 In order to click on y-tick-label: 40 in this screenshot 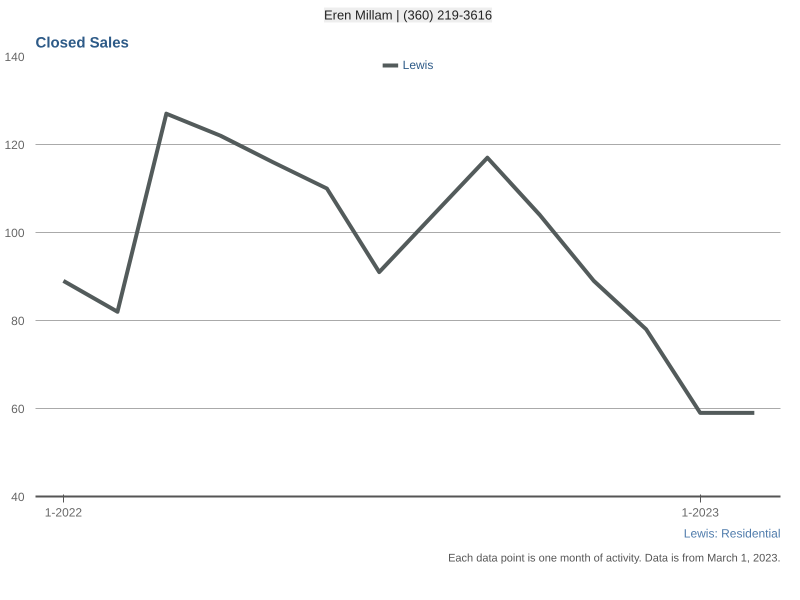, I will do `click(18, 497)`.